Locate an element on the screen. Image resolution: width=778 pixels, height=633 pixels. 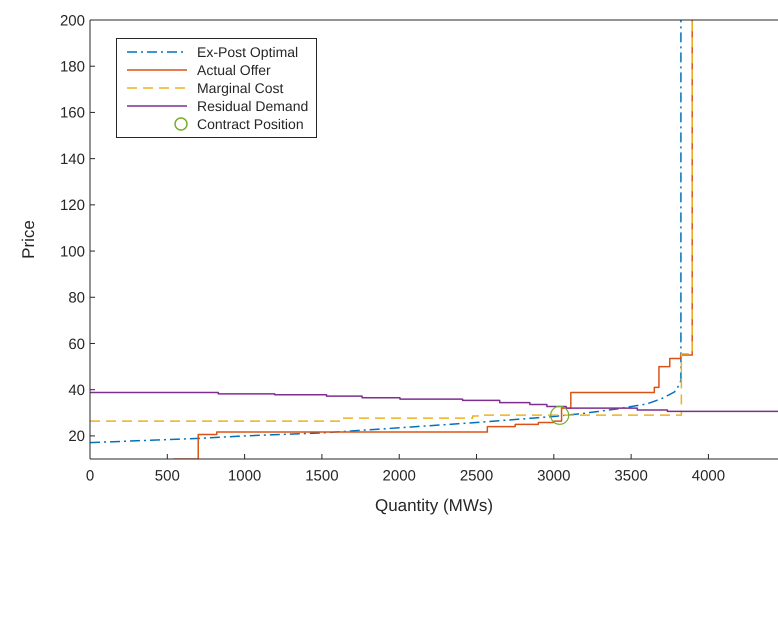
y-tick-label: 180 is located at coordinates (72, 67).